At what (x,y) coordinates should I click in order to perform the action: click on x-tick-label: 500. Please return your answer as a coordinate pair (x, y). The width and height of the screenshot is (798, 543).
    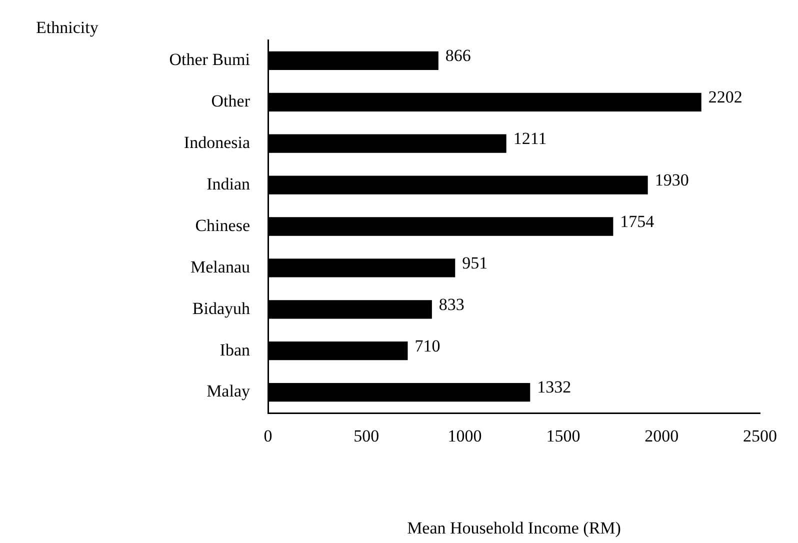
    Looking at the image, I should click on (367, 436).